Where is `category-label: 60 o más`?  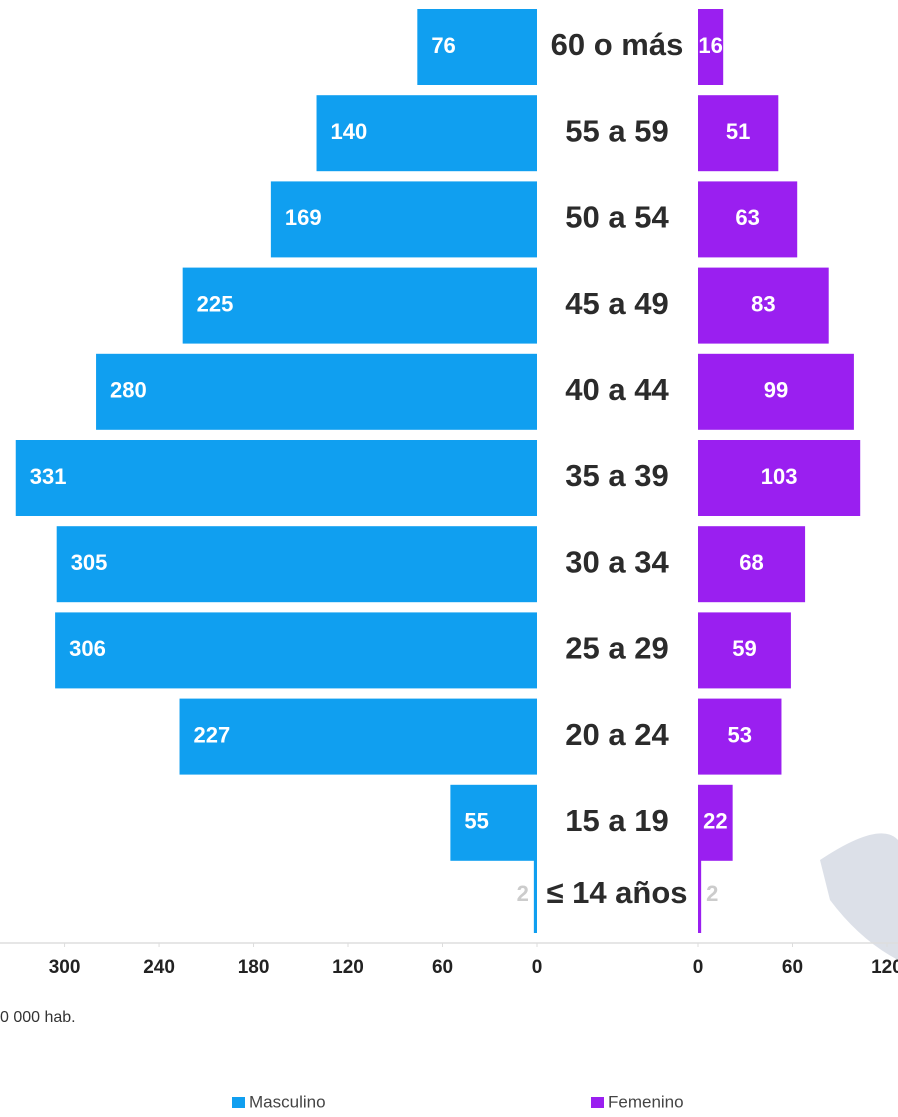 category-label: 60 o más is located at coordinates (617, 44).